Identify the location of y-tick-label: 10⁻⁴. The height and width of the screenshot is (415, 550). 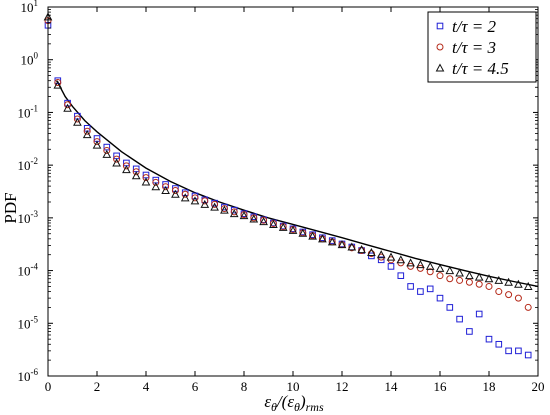
(28, 270).